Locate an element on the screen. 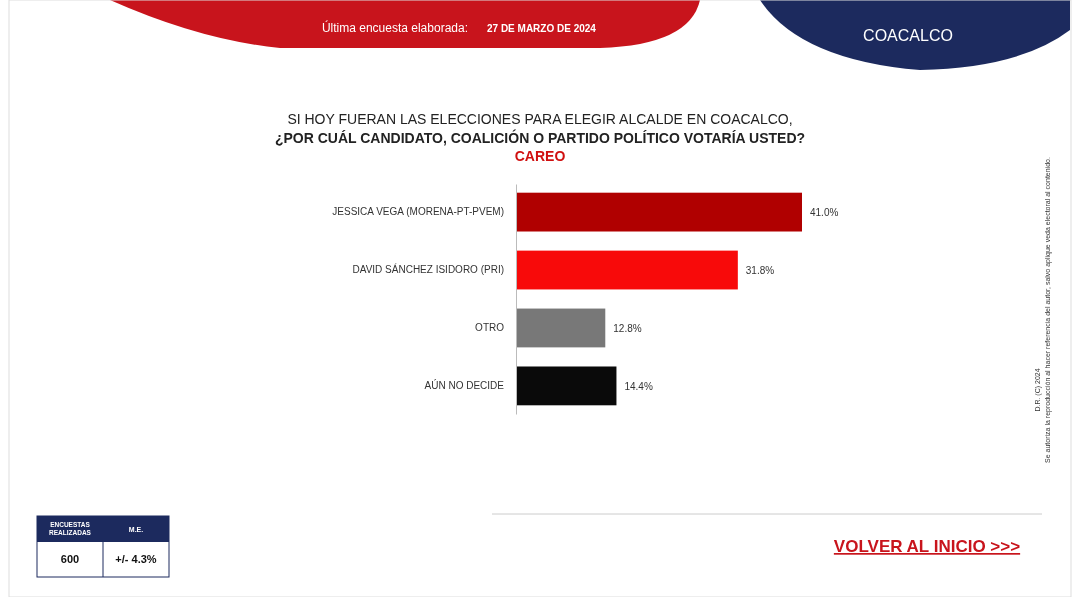 This screenshot has height=597, width=1080. y-tick-label: DAVID SÁNCHEZ ISIDORO (PRI) is located at coordinates (428, 269).